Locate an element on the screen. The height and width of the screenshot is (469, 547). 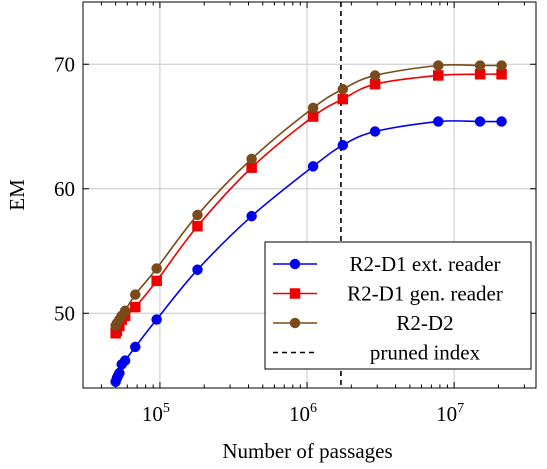
y-tick-labels: 50 60 70 is located at coordinates (64, 188).